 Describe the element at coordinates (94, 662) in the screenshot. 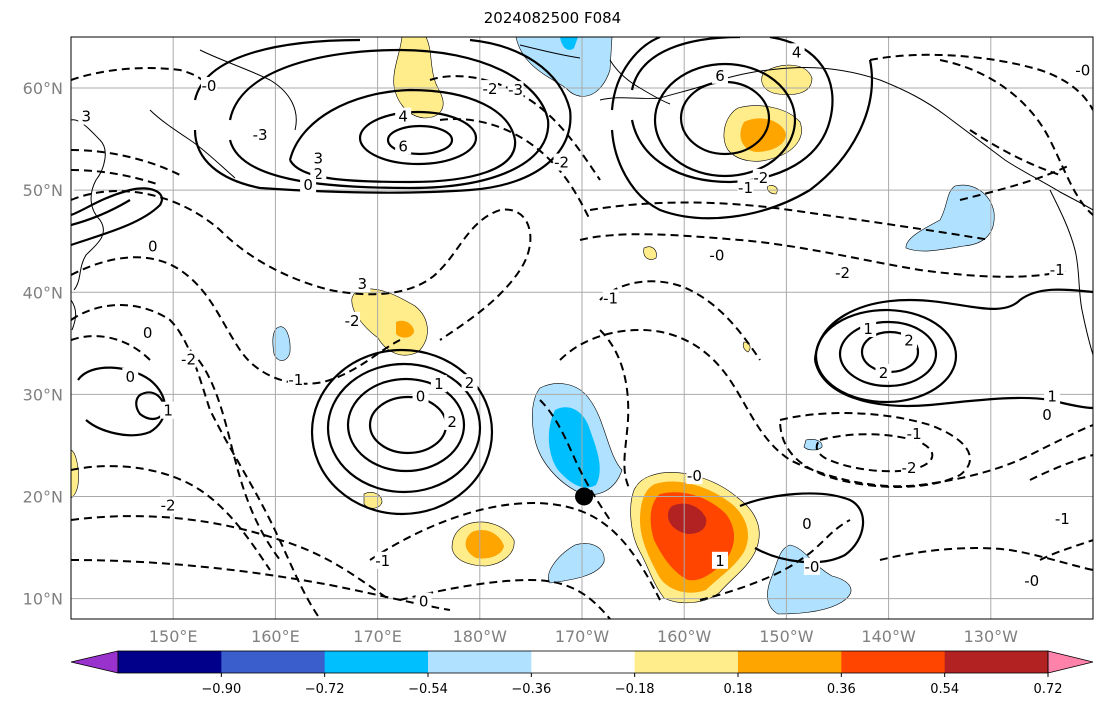

I see `colorbar-extend-low` at that location.